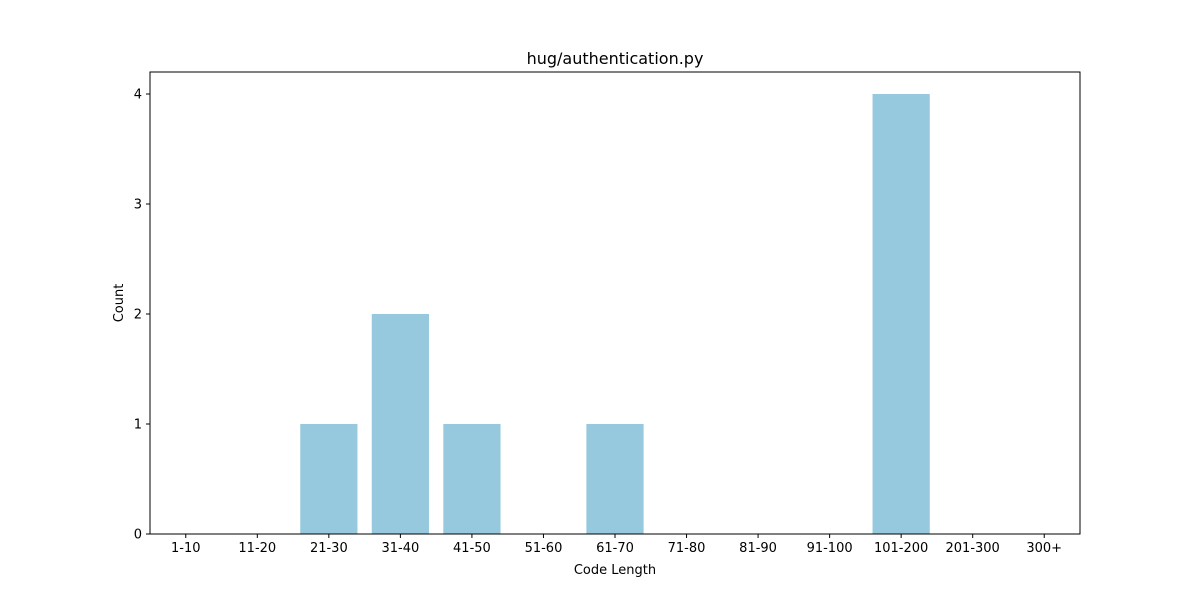 Image resolution: width=1200 pixels, height=600 pixels. What do you see at coordinates (257, 548) in the screenshot?
I see `x-tick-label: 11-20` at bounding box center [257, 548].